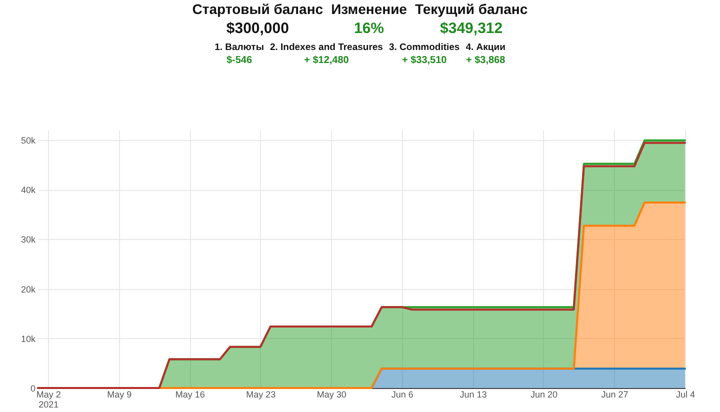  Describe the element at coordinates (424, 60) in the screenshot. I see `text: + $33,510` at that location.